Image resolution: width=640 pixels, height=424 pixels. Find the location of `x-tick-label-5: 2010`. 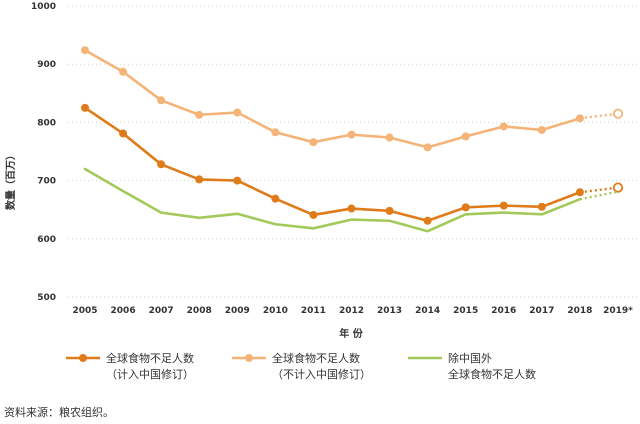

x-tick-label-5: 2010 is located at coordinates (275, 311).